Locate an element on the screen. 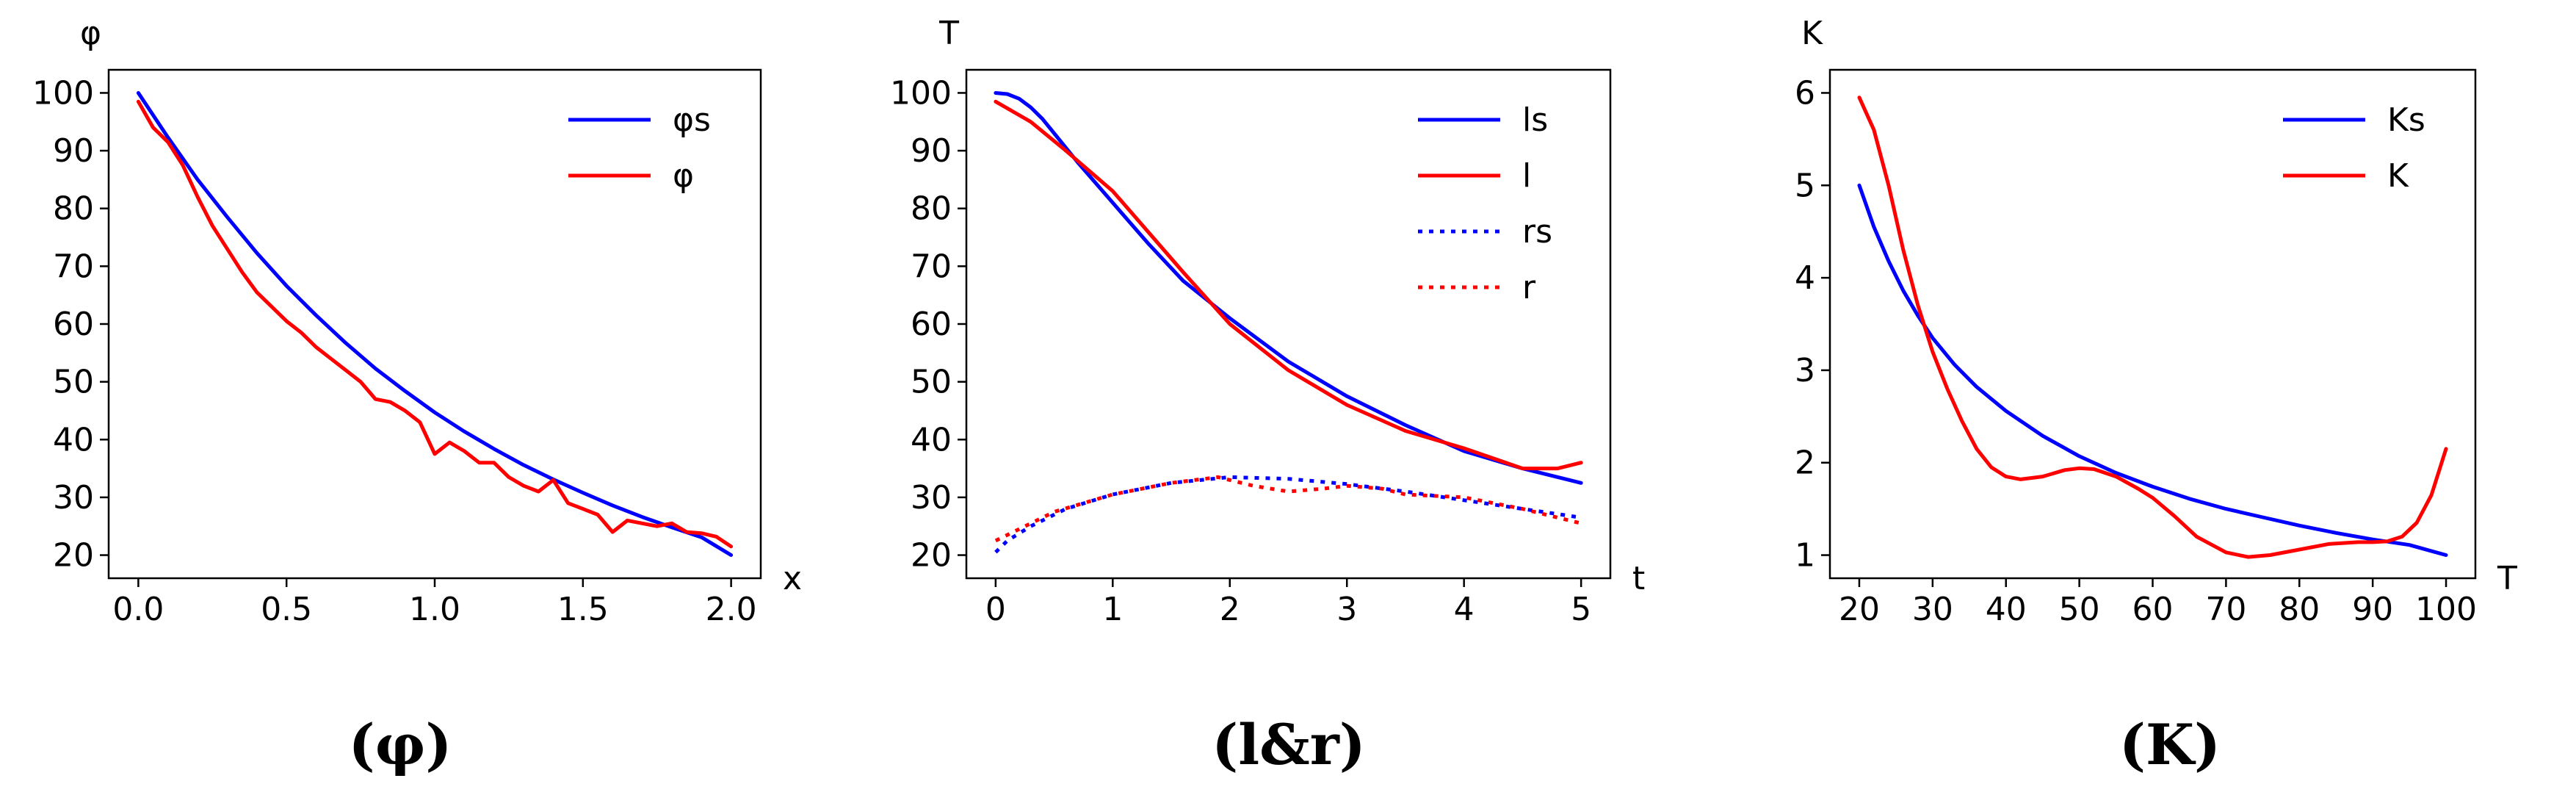 This screenshot has width=2576, height=806. legend-label-φ: φ is located at coordinates (683, 176).